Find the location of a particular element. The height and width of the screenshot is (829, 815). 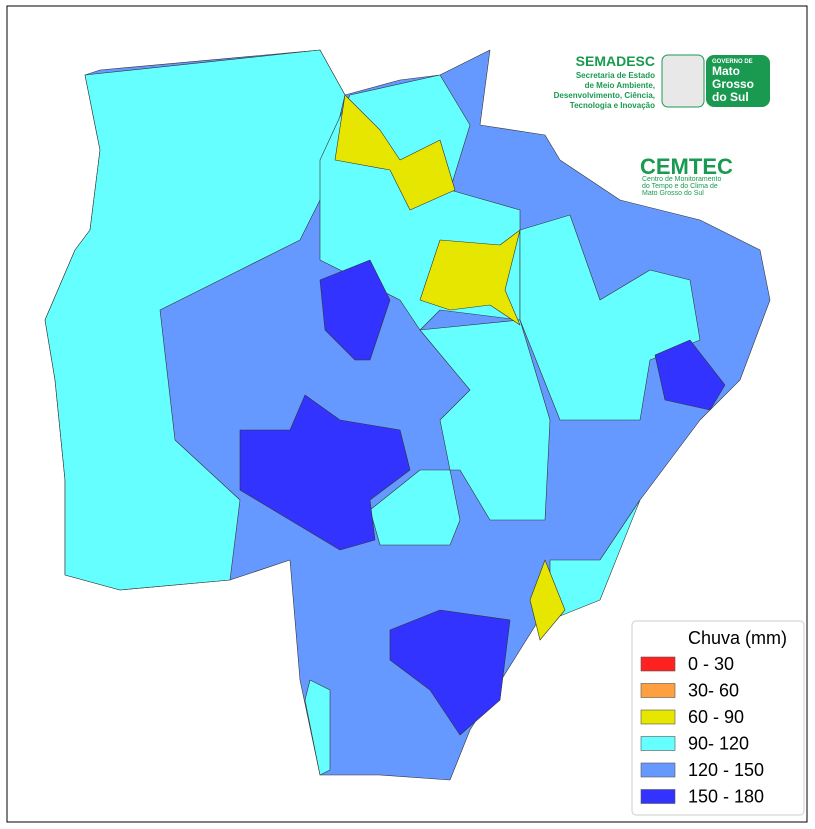

gov-badge is located at coordinates (738, 81).